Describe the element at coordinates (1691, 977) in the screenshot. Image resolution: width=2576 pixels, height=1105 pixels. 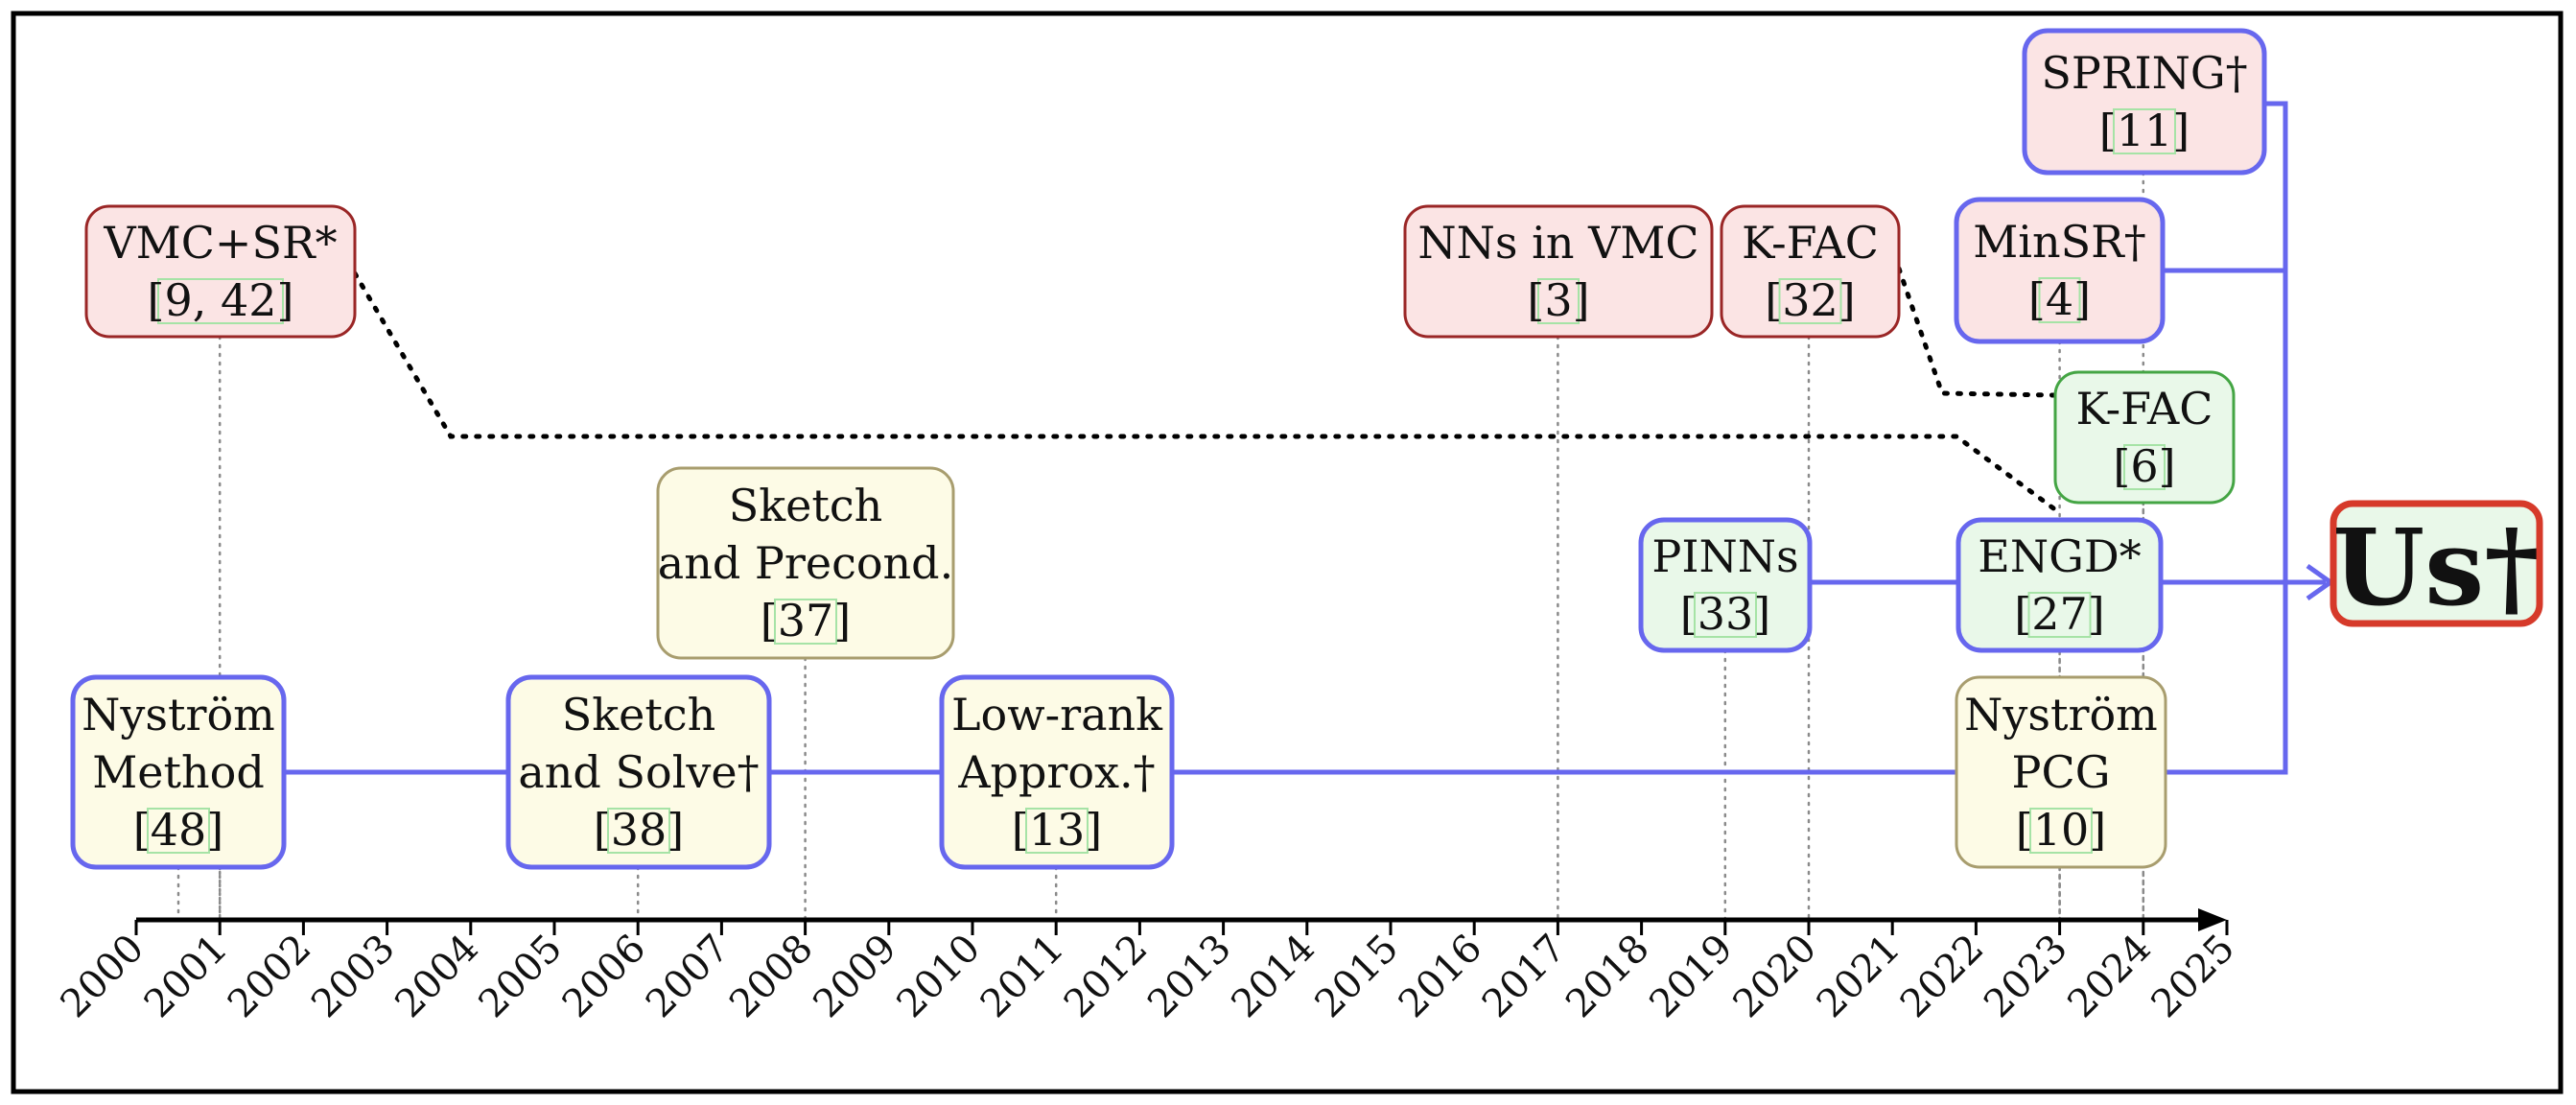
I see `year-label: 2019` at that location.